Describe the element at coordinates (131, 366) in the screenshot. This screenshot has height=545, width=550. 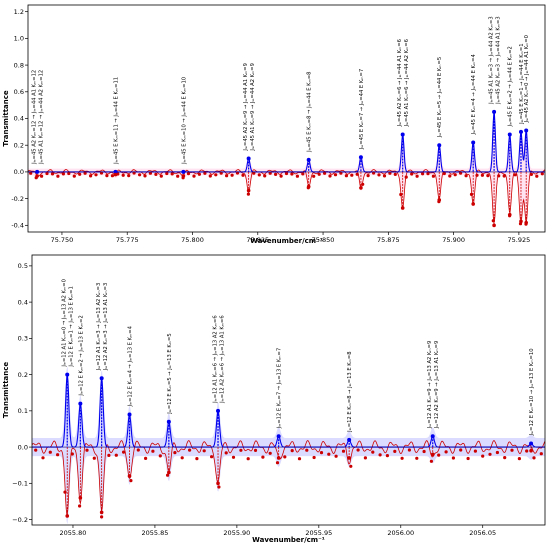
I see `transition-label: Jₗₑ=12 E Kₘ=4 → Jₗₑ=13 E Kₘ=4` at that location.